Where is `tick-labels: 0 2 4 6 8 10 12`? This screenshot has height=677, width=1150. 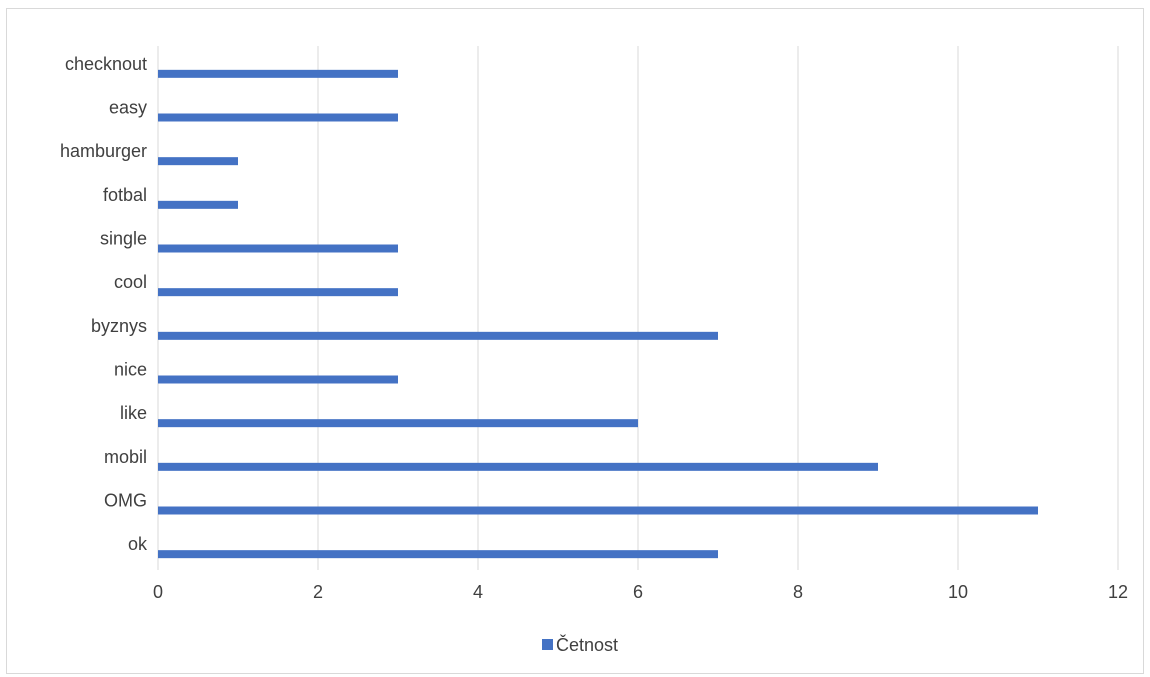 tick-labels: 0 2 4 6 8 10 12 is located at coordinates (640, 592).